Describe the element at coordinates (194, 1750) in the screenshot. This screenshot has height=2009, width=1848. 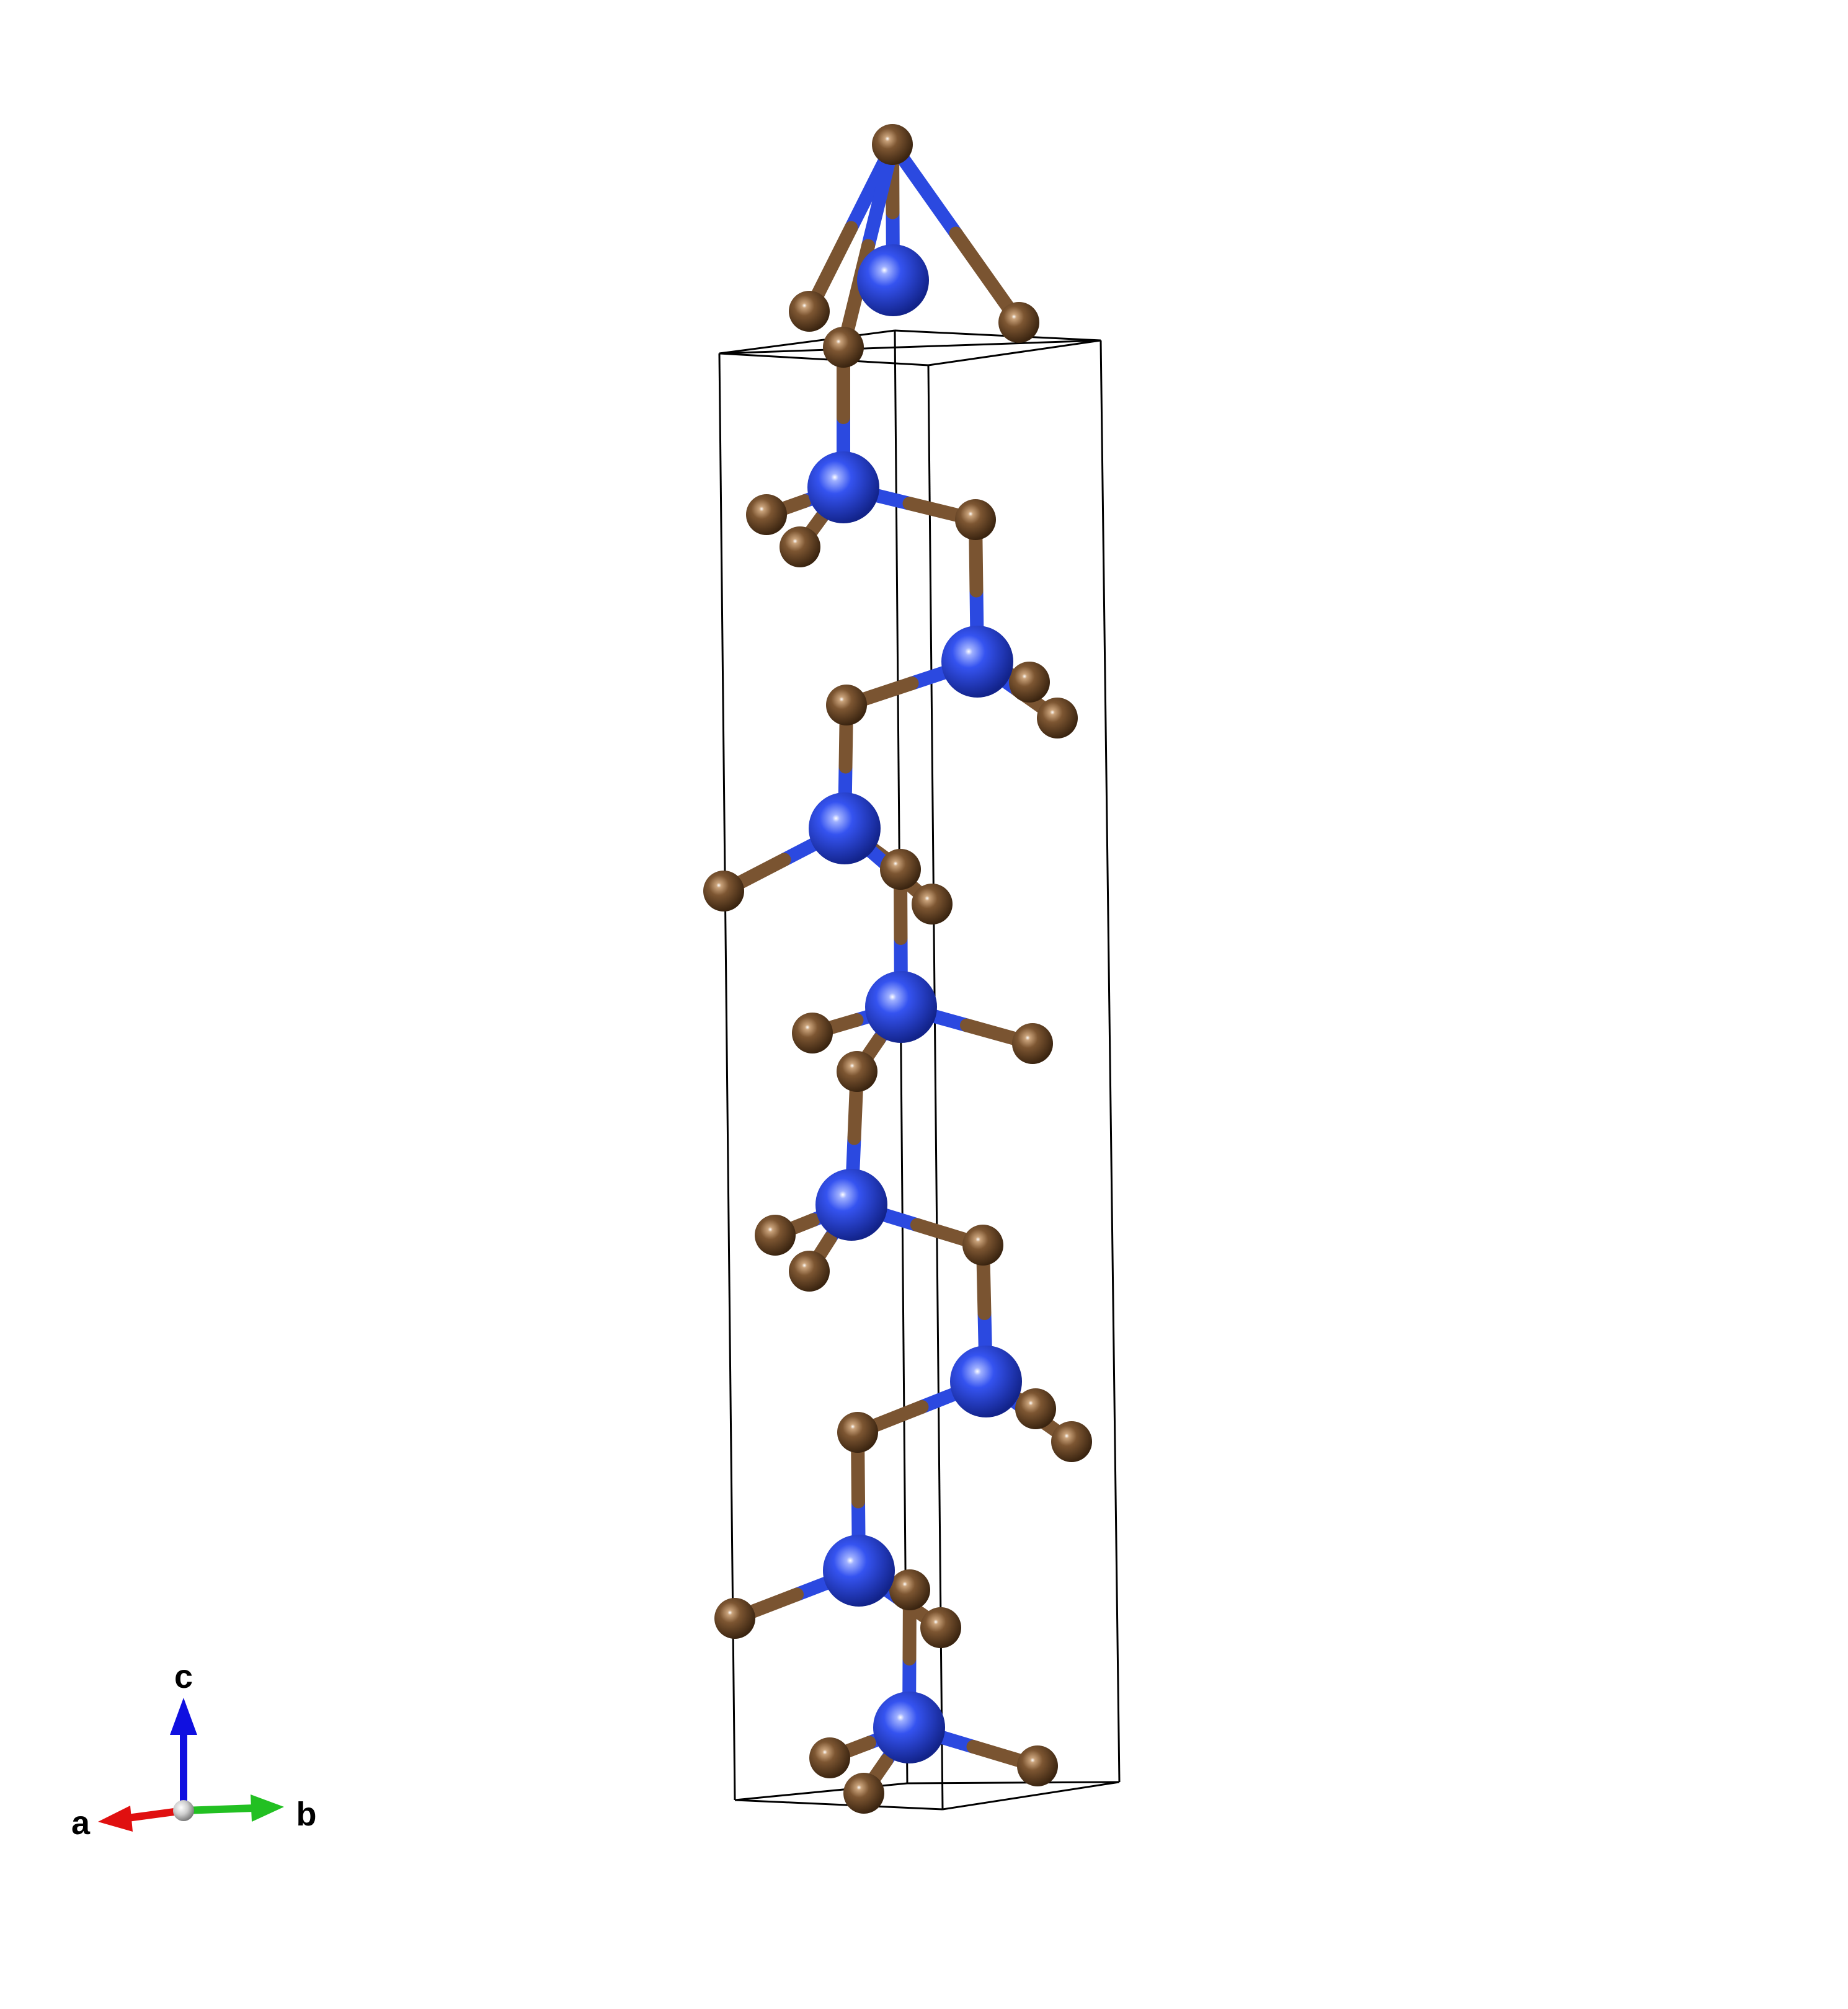
I see `axis-indicator: c b a` at that location.